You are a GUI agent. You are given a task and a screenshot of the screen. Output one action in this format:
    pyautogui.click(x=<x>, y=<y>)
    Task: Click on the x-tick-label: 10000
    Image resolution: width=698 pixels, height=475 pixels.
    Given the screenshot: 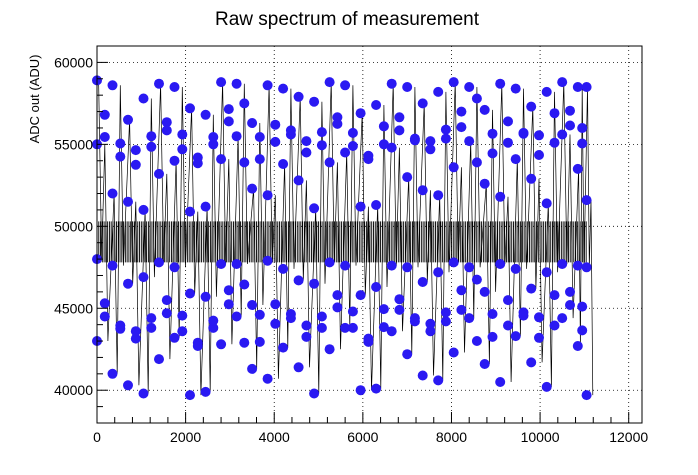 What is the action you would take?
    pyautogui.click(x=540, y=437)
    